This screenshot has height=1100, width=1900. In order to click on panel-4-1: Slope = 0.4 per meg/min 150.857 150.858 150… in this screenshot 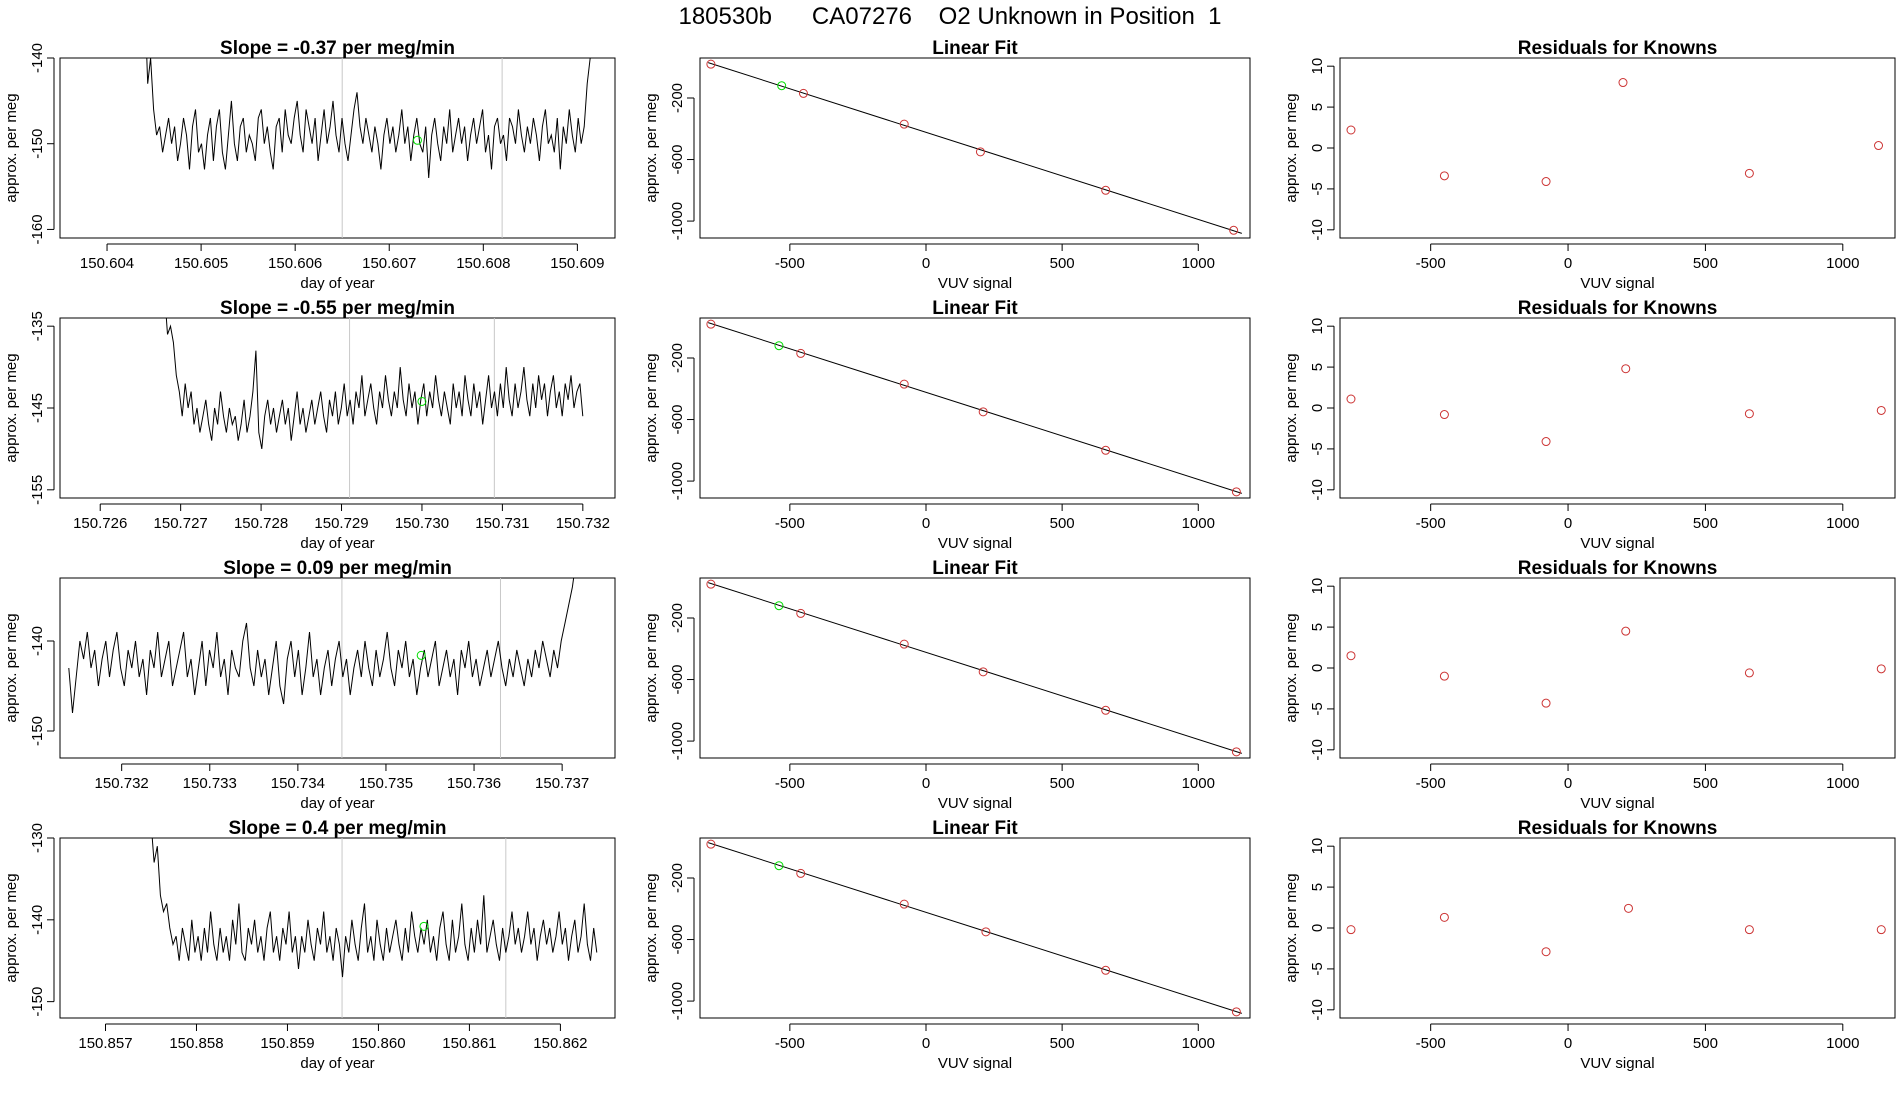, I will do `click(309, 945)`.